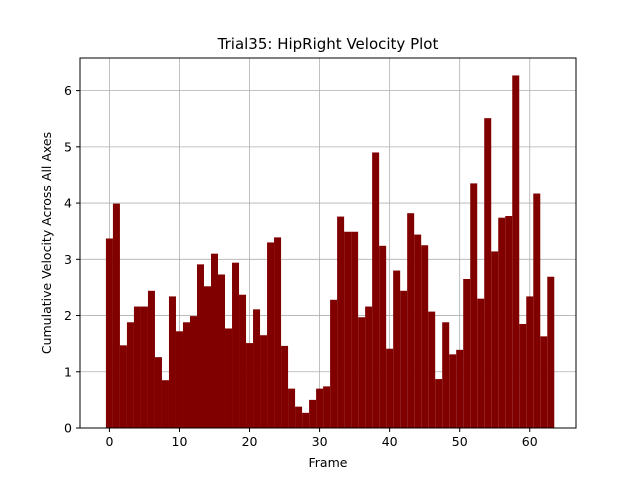 The height and width of the screenshot is (480, 640). I want to click on x-tick-label: 0, so click(109, 441).